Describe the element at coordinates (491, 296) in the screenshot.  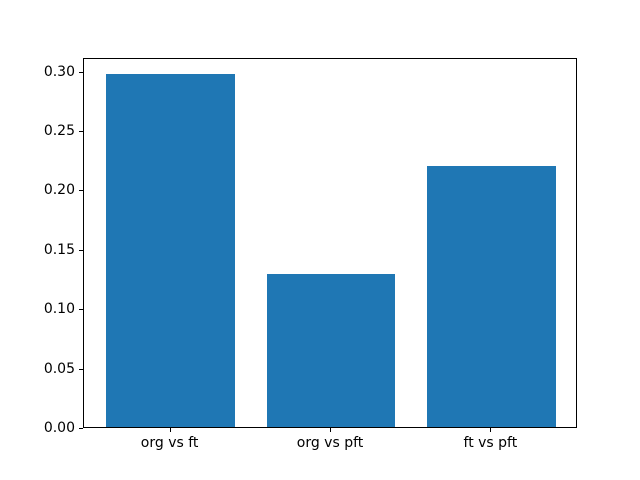
I see `bar-ft-vs-pft` at that location.